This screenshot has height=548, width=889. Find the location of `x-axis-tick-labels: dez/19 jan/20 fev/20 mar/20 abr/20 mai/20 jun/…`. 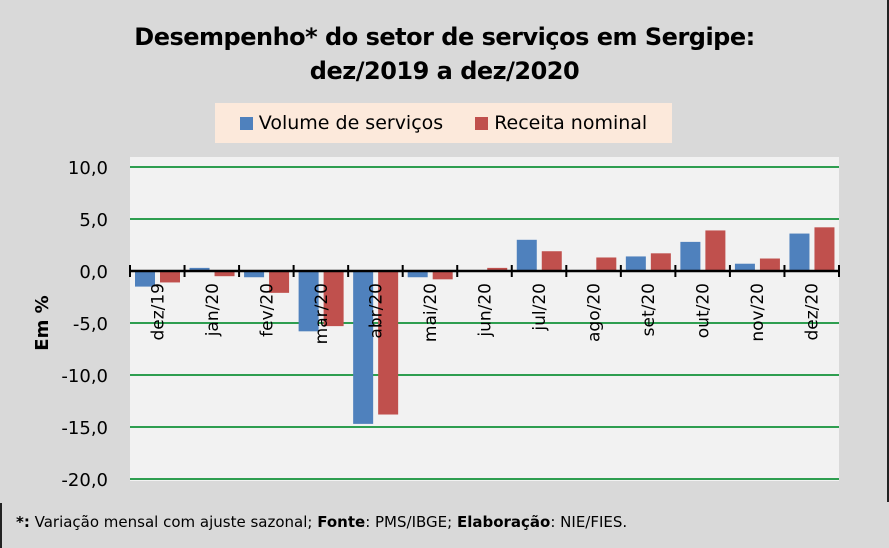

x-axis-tick-labels: dez/19 jan/20 fev/20 mar/20 abr/20 mai/20 jun/… is located at coordinates (485, 313).